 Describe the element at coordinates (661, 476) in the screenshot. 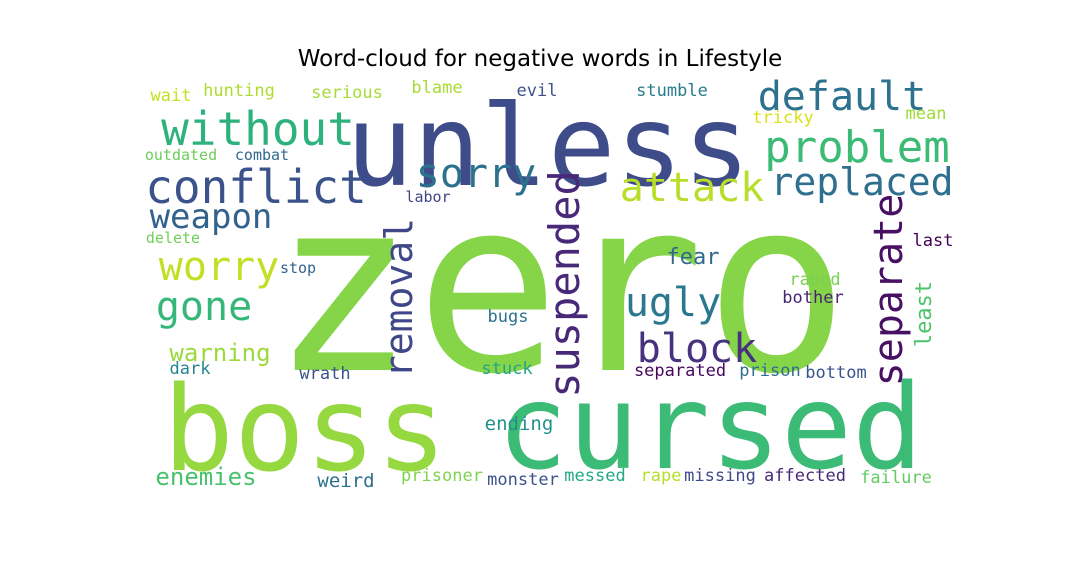

I see `word-rape: rape` at that location.